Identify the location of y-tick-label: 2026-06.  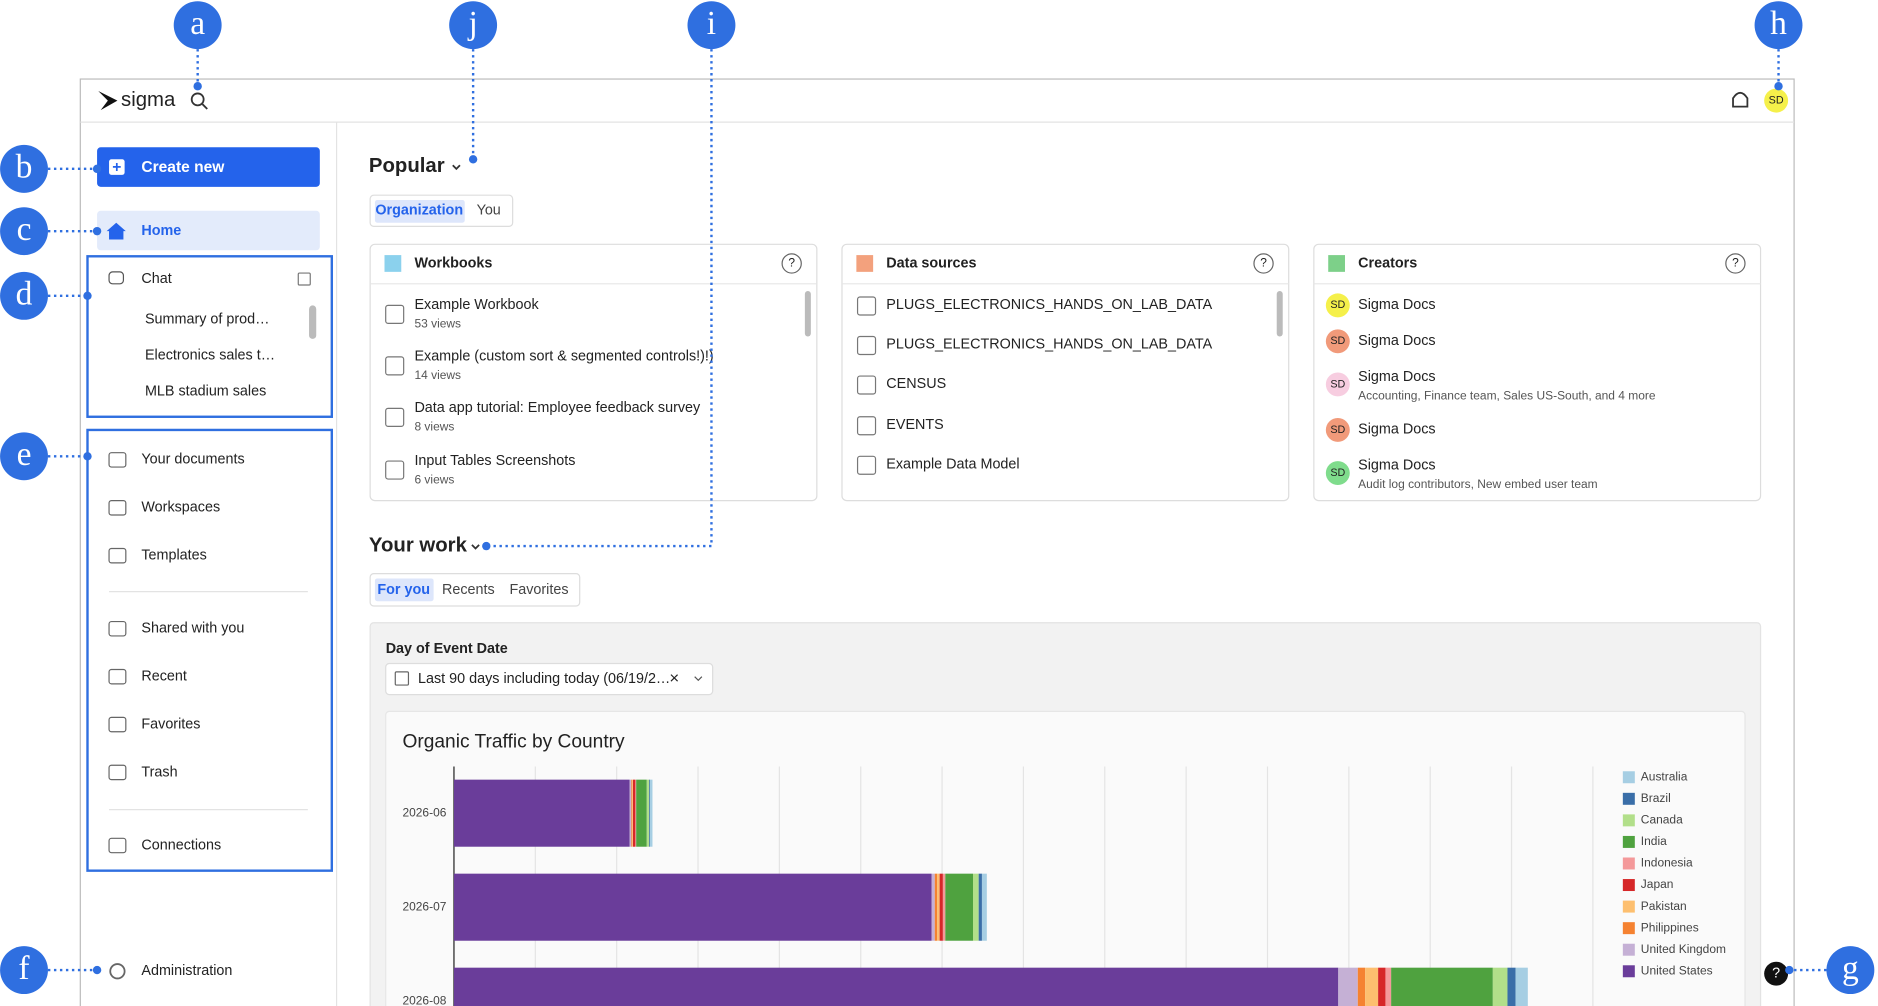
(424, 812).